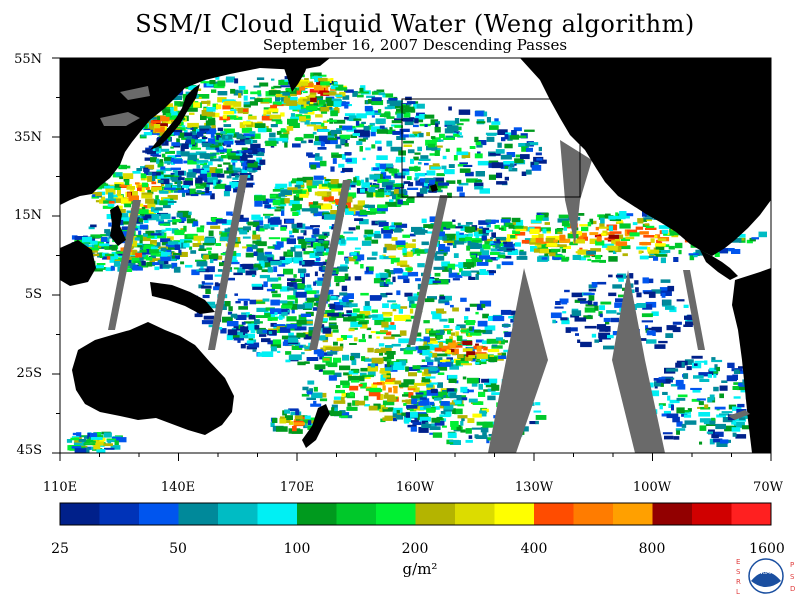 The height and width of the screenshot is (600, 800). Describe the element at coordinates (415, 487) in the screenshot. I see `lon-label-160w: 160W` at that location.